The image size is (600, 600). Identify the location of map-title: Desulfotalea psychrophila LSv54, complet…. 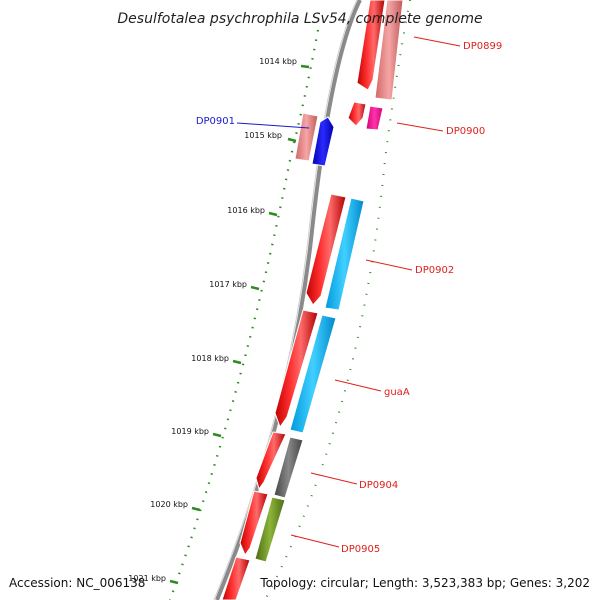
(299, 19).